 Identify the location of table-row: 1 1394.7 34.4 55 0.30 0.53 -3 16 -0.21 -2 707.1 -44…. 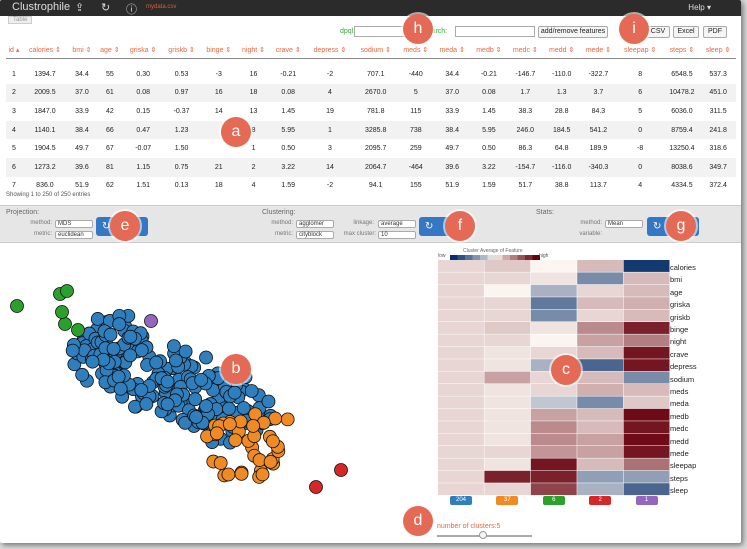
(371, 74).